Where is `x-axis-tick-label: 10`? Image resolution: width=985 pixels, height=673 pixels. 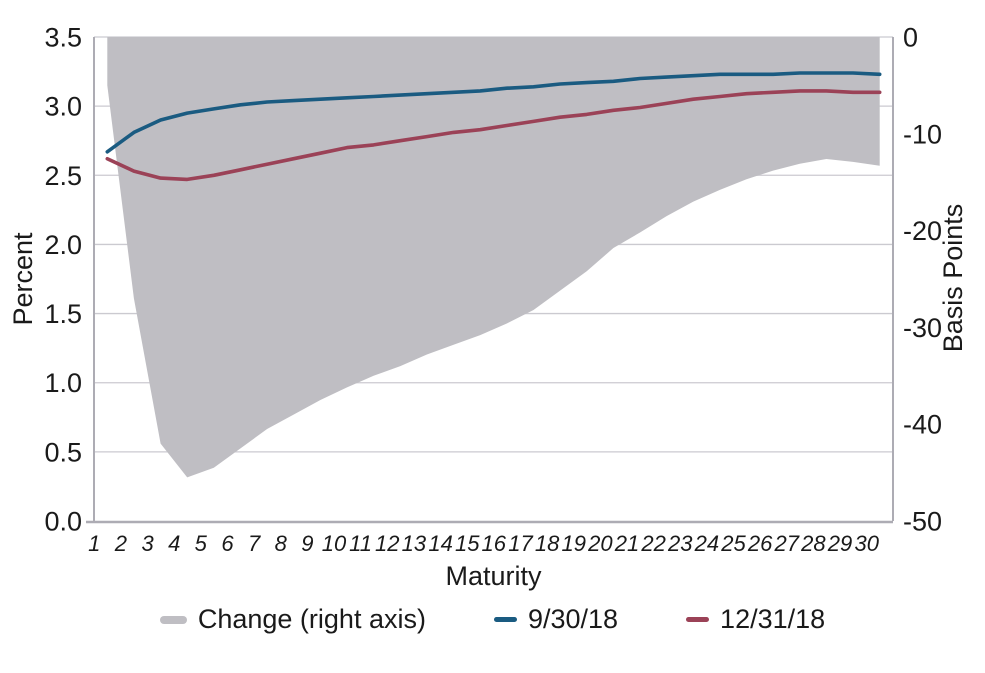 x-axis-tick-label: 10 is located at coordinates (334, 543).